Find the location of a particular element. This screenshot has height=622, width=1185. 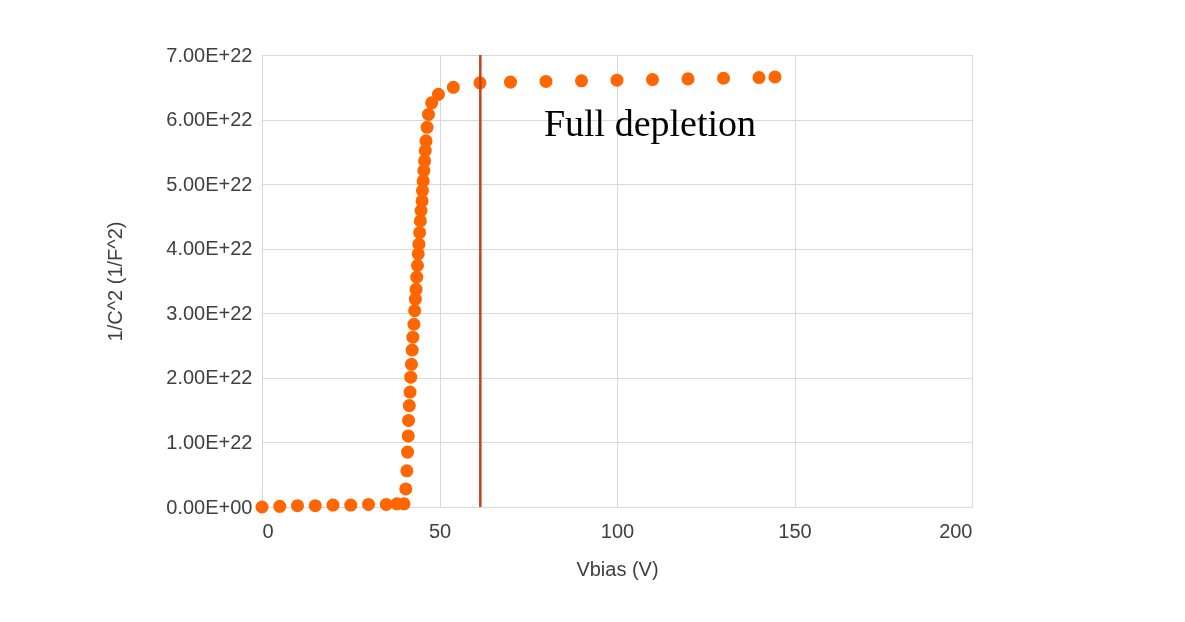

y-tick-label: 5.00E+22 is located at coordinates (209, 183).